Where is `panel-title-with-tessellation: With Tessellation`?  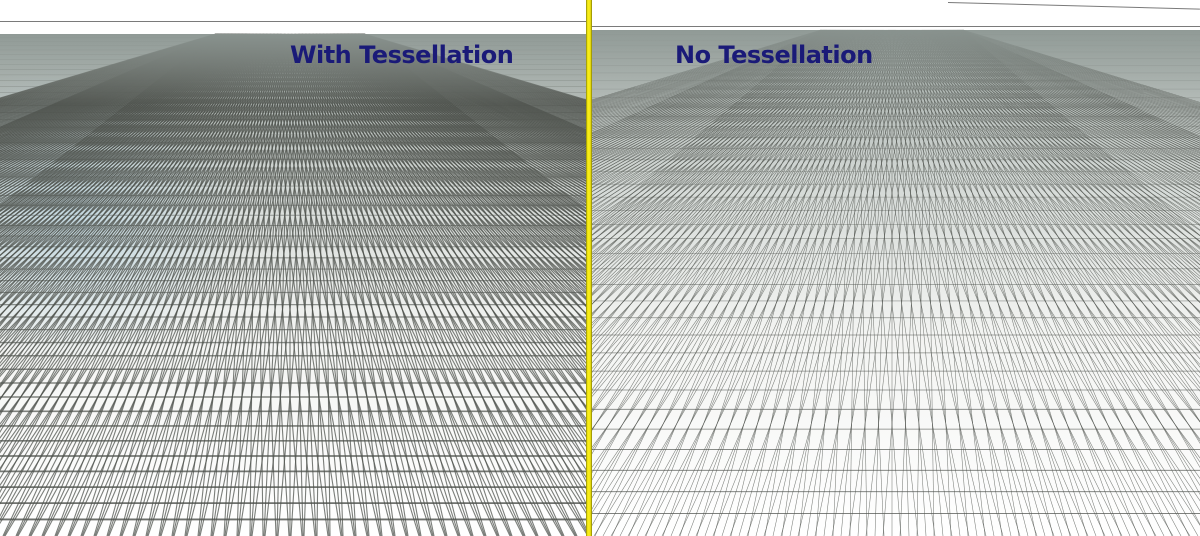 panel-title-with-tessellation: With Tessellation is located at coordinates (402, 55).